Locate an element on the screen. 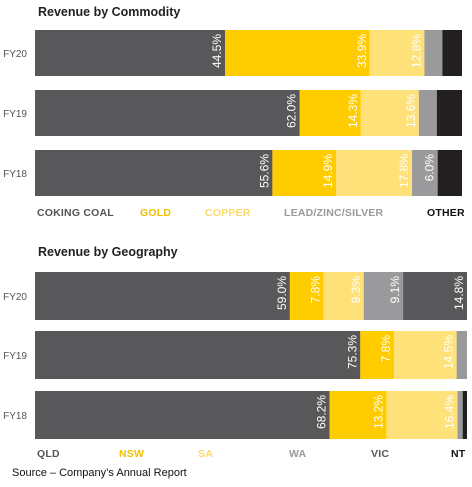  legend-entry: COKING COAL is located at coordinates (75, 213).